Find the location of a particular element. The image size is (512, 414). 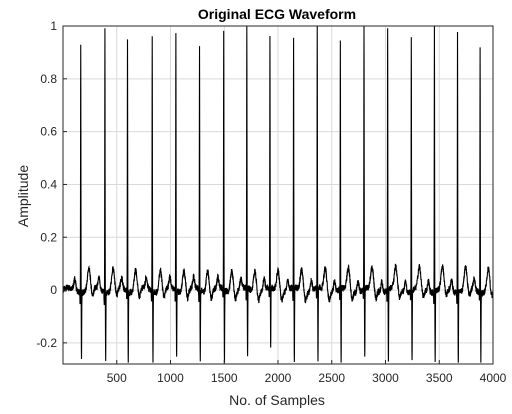

chart-title: Original ECG Waveform is located at coordinates (277, 14).